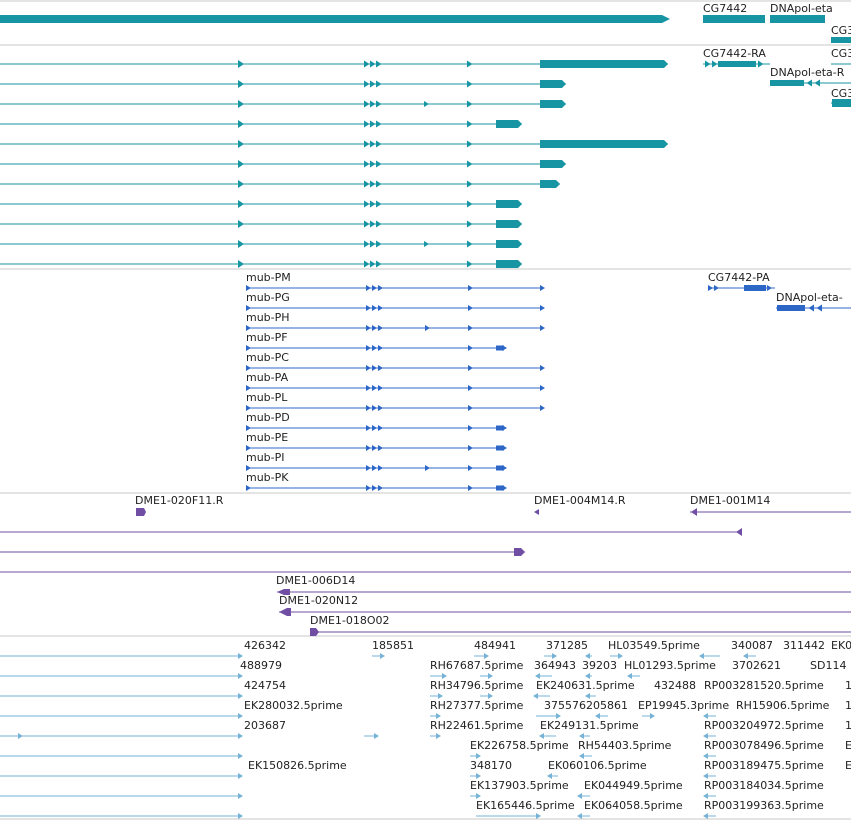 The width and height of the screenshot is (851, 821). Describe the element at coordinates (675, 685) in the screenshot. I see `est-label: 432488` at that location.